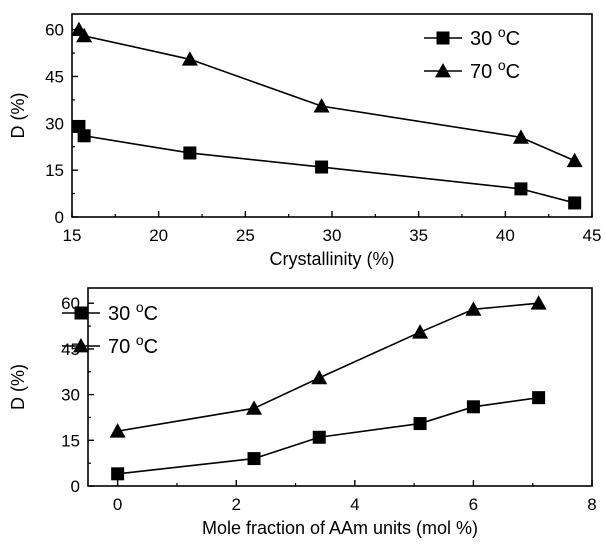  I want to click on x-tick-label: 40, so click(505, 235).